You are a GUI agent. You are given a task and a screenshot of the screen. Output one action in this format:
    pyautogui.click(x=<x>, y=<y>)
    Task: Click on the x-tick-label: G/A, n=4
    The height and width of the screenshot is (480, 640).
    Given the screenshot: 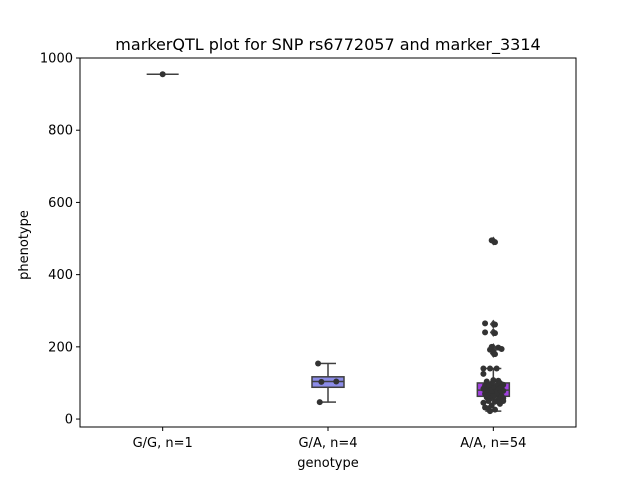 What is the action you would take?
    pyautogui.click(x=327, y=443)
    